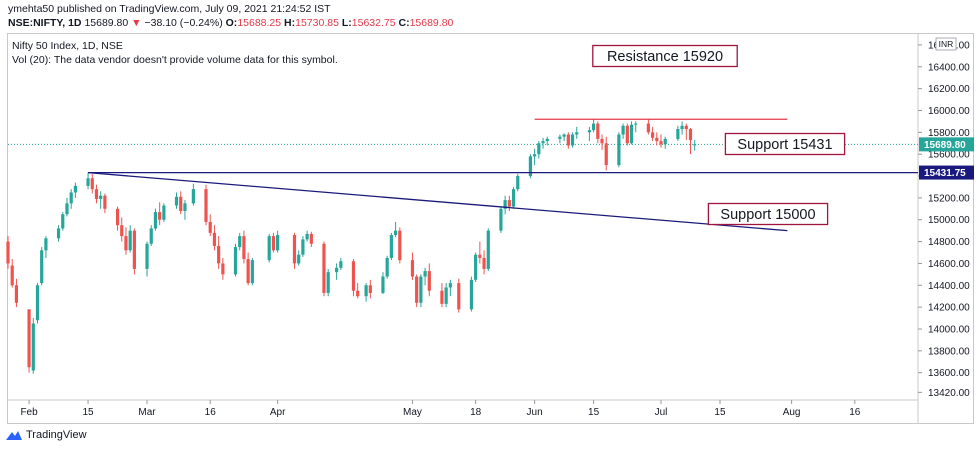 The image size is (980, 450). I want to click on resistance-annotation-box, so click(665, 56).